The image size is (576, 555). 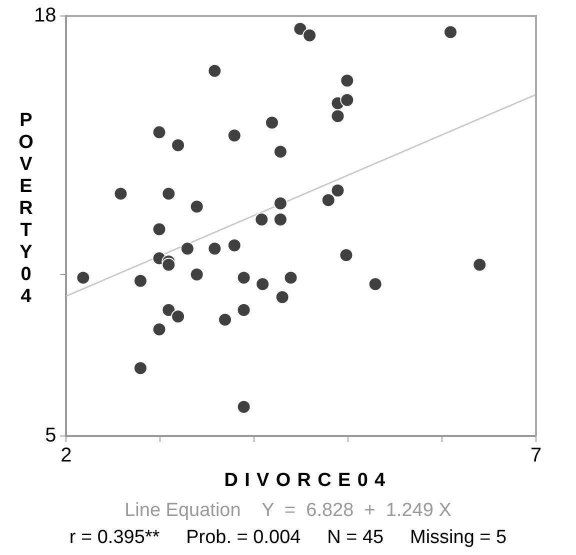 I want to click on x-tick-label: 2, so click(x=66, y=455).